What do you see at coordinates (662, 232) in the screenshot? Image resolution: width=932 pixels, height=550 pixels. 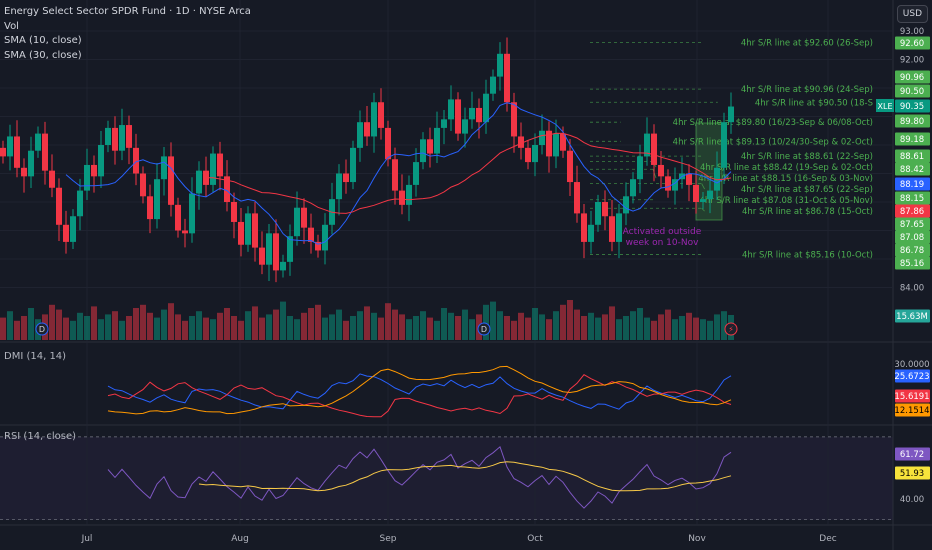 I see `annotation-text: Activated outside` at bounding box center [662, 232].